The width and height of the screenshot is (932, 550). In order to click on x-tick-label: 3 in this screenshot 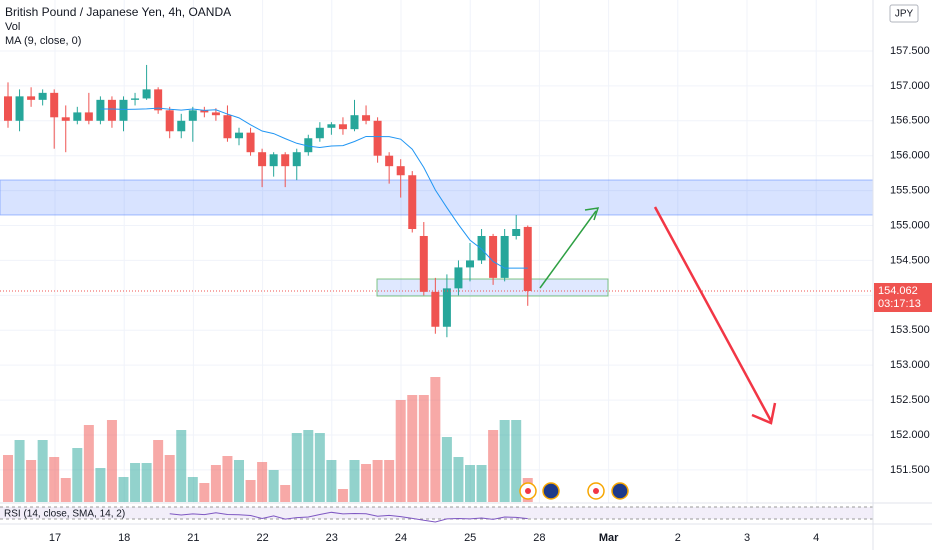, I will do `click(747, 538)`.